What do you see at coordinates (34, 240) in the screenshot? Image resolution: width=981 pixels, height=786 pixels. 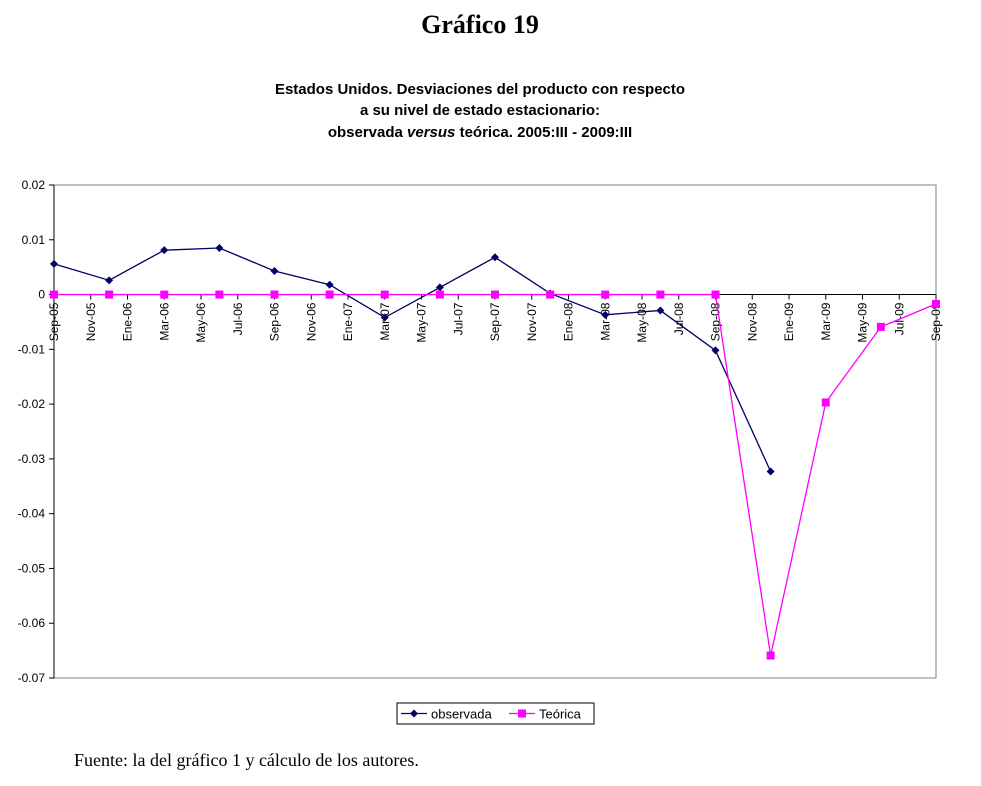 I see `y-tick-label: 0.01` at bounding box center [34, 240].